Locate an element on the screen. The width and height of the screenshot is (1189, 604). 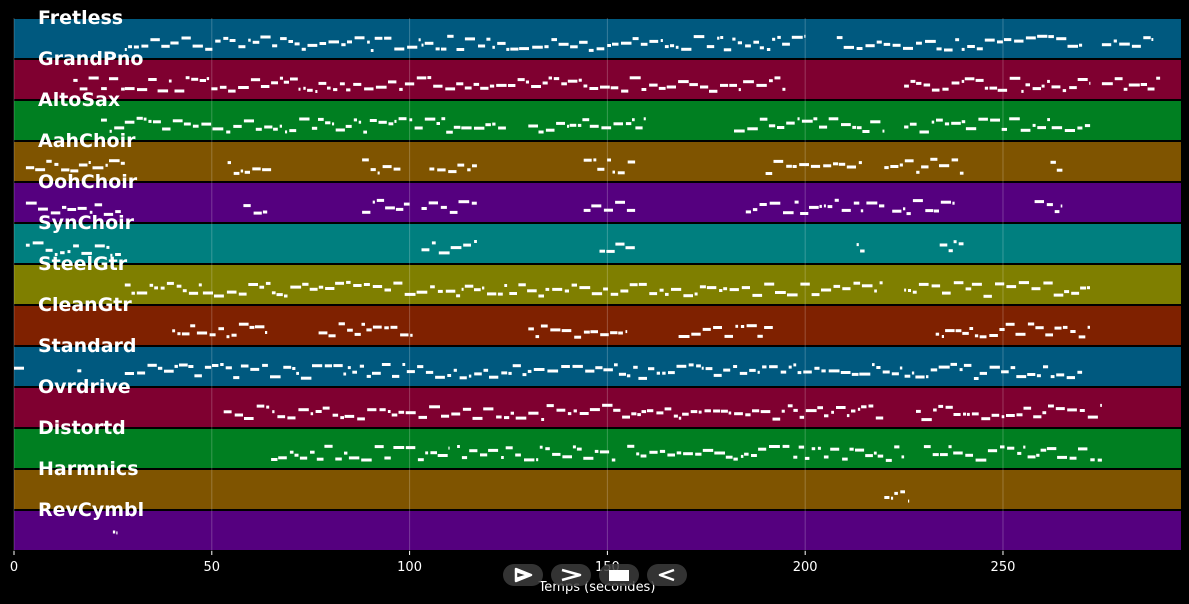
stop-button is located at coordinates (619, 575).